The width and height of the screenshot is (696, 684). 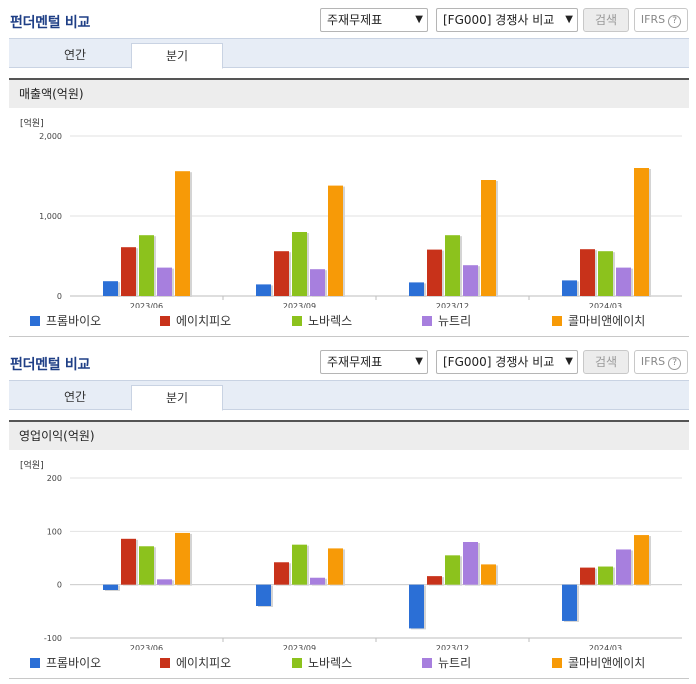 I want to click on metric-label: 매출액(억원), so click(x=349, y=93).